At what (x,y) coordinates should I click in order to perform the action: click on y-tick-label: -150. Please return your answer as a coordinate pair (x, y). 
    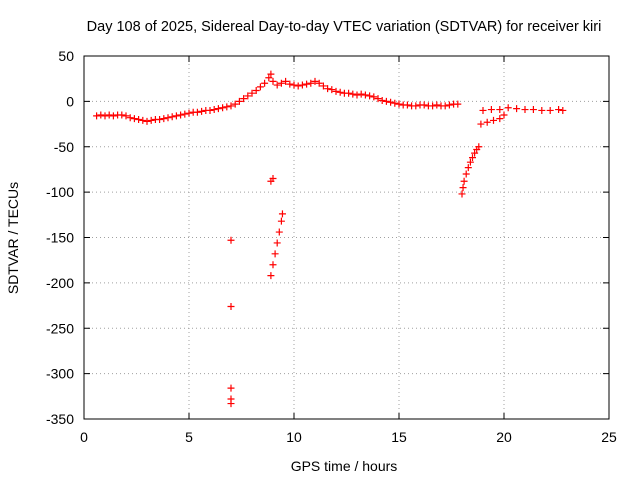
    Looking at the image, I should click on (60, 238).